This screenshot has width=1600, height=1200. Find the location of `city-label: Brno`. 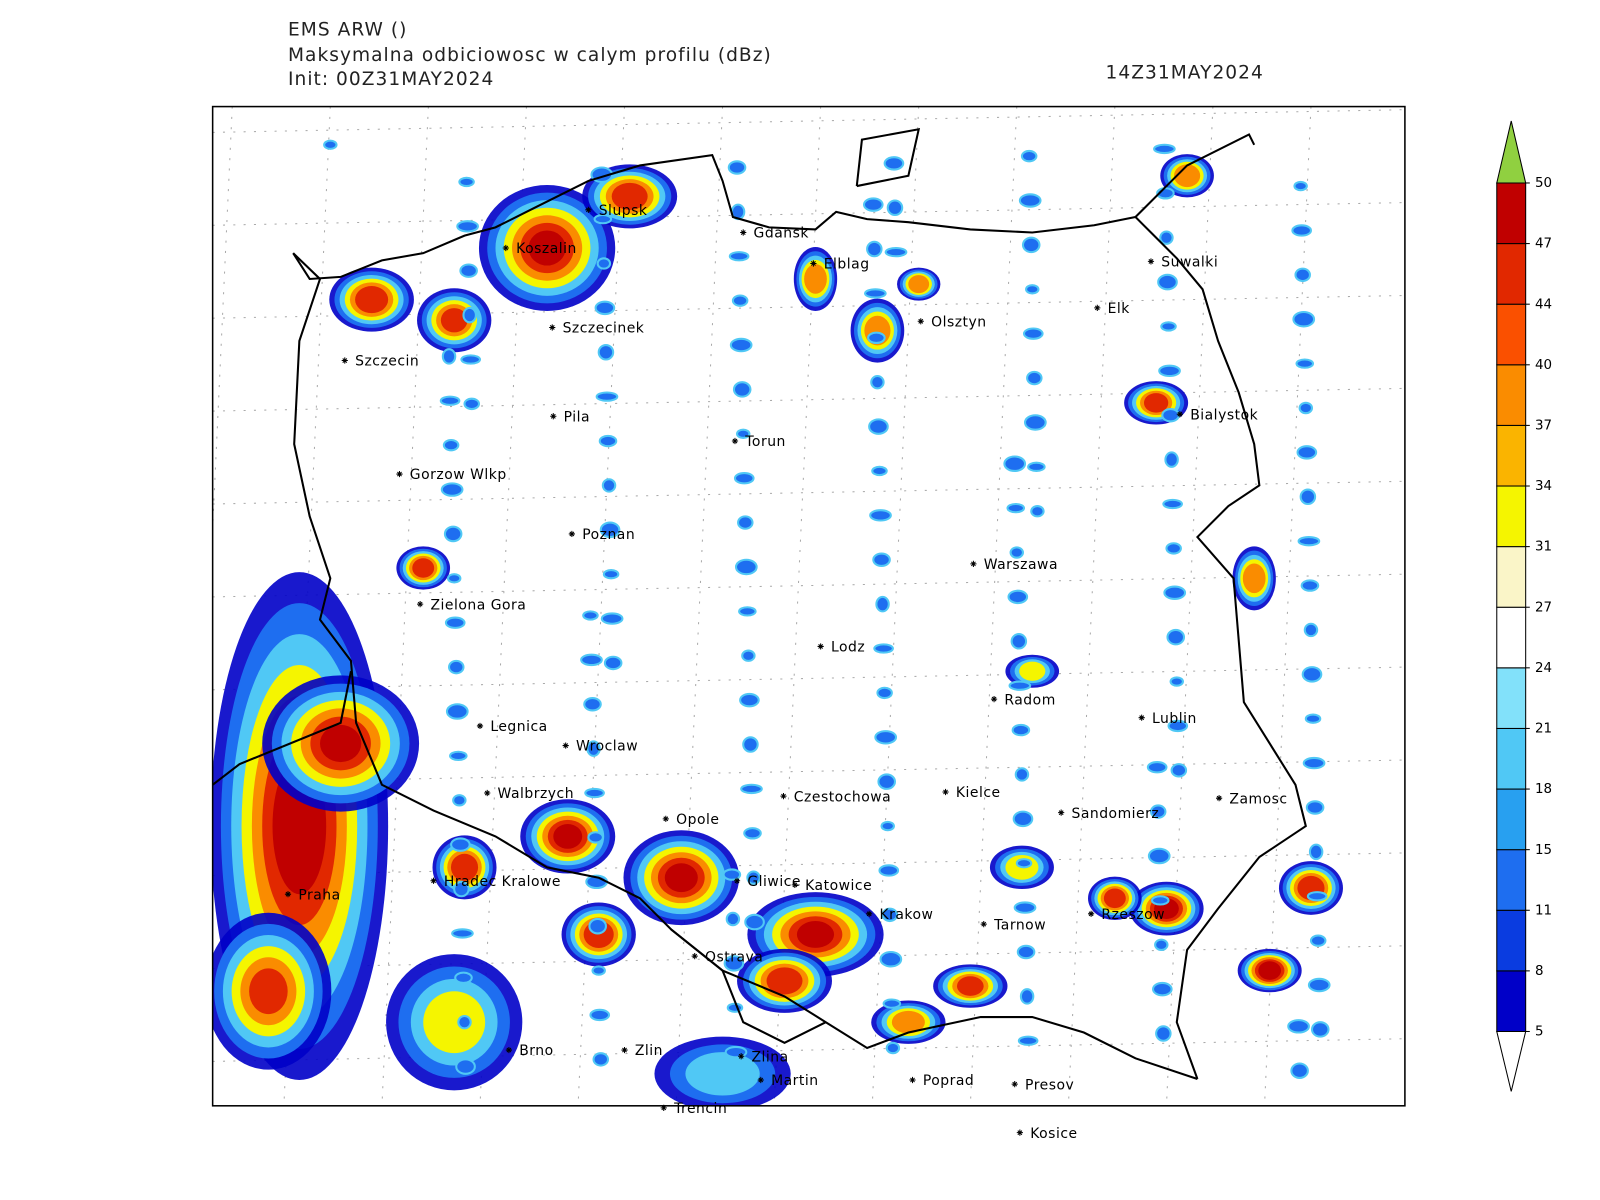

city-label: Brno is located at coordinates (536, 1051).